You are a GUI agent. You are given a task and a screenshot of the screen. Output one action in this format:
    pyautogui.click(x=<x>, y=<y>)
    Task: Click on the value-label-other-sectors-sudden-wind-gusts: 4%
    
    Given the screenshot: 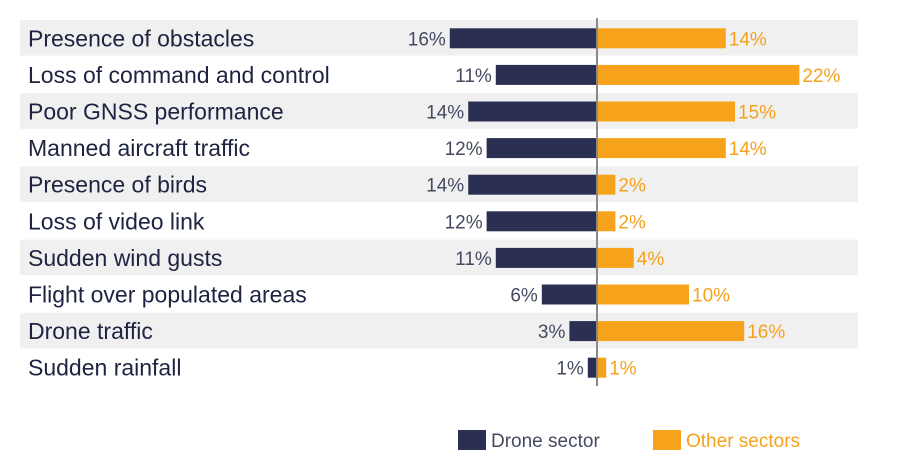 What is the action you would take?
    pyautogui.click(x=651, y=259)
    